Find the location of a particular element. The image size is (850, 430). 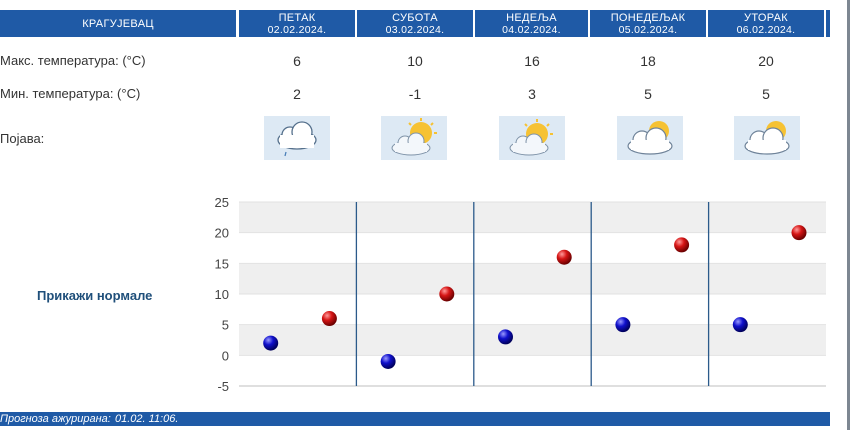

header-edge is located at coordinates (828, 23).